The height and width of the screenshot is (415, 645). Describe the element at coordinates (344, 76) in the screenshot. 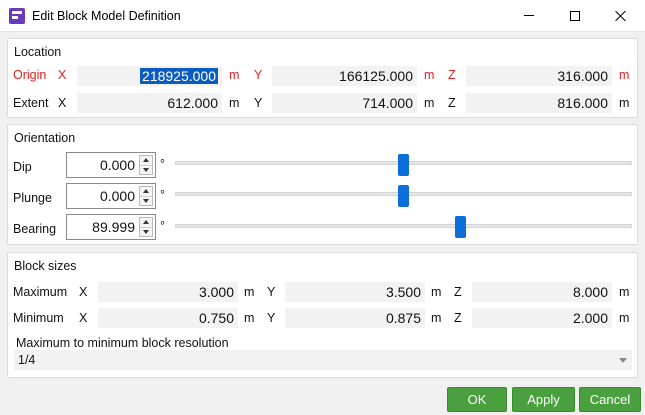

I see `origin-y-input: 166125.000` at that location.